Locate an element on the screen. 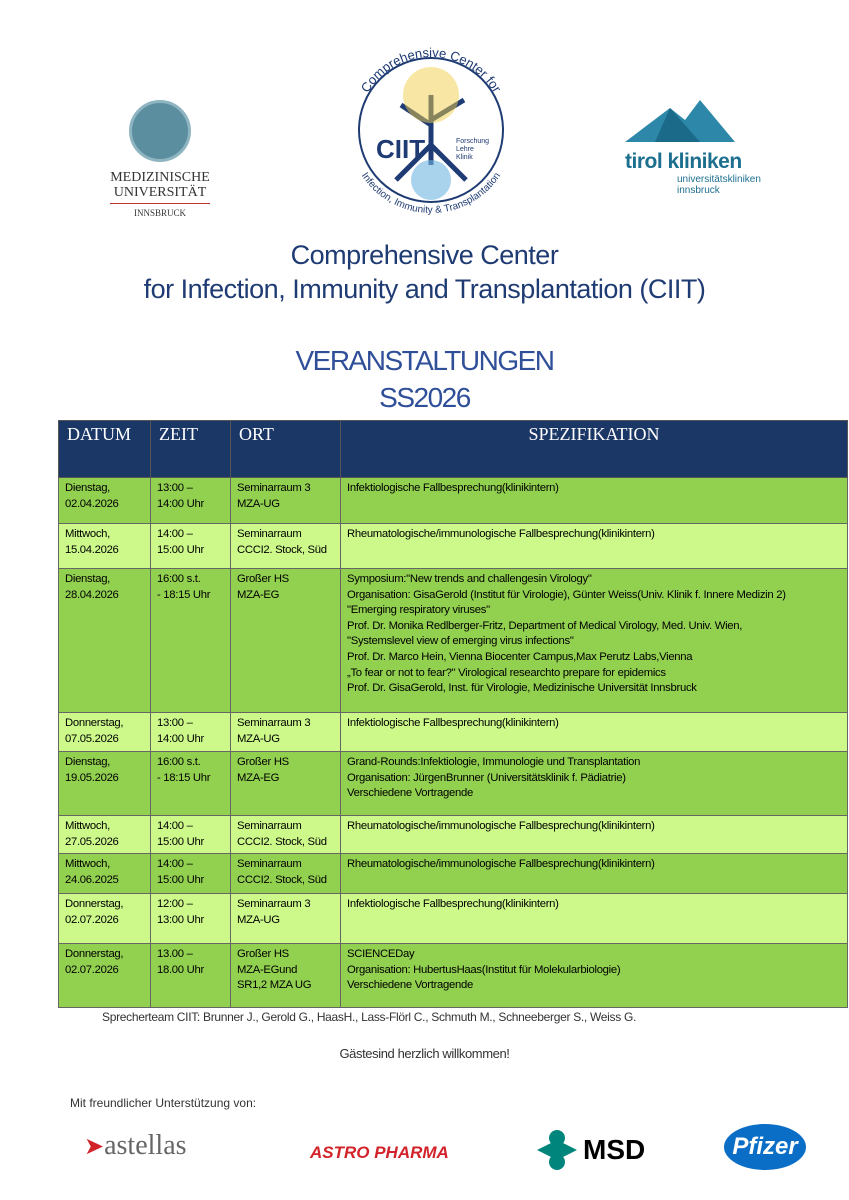 The image size is (849, 1200). cell-line: MZA-EG is located at coordinates (258, 777).